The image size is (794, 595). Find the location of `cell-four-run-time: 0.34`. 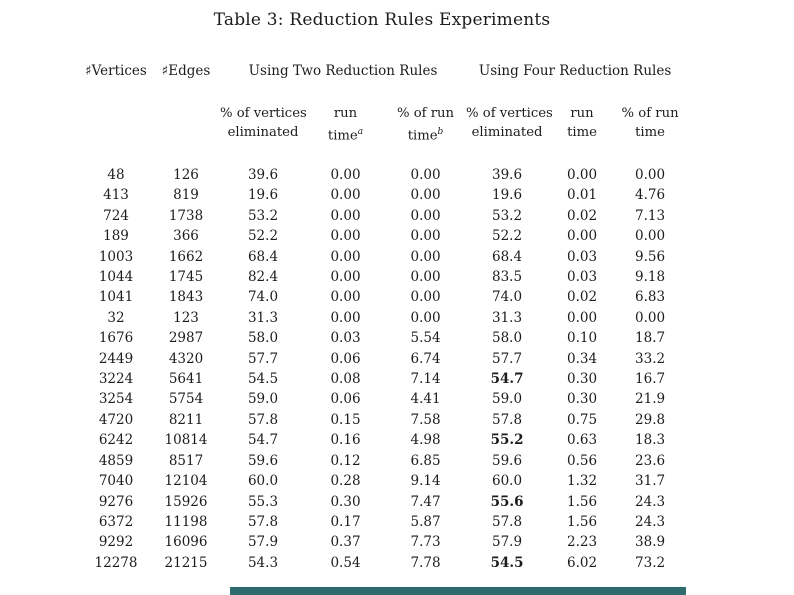

cell-four-run-time: 0.34 is located at coordinates (582, 358).